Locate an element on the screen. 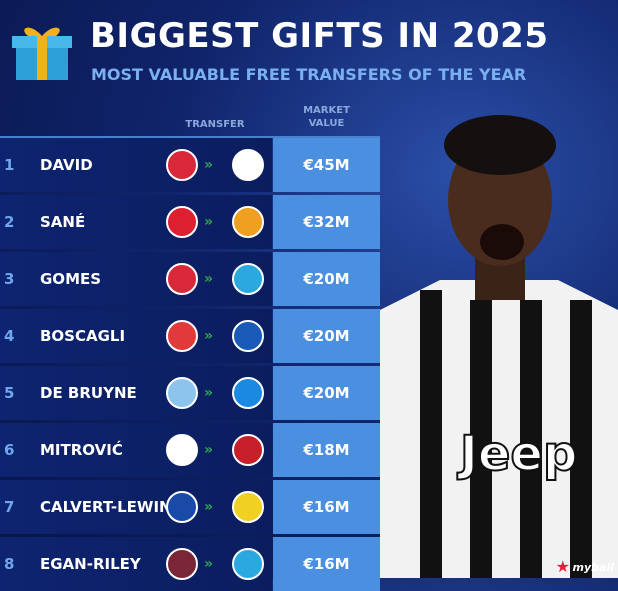 Image resolution: width=618 pixels, height=591 pixels. market-value: €45M is located at coordinates (326, 165).